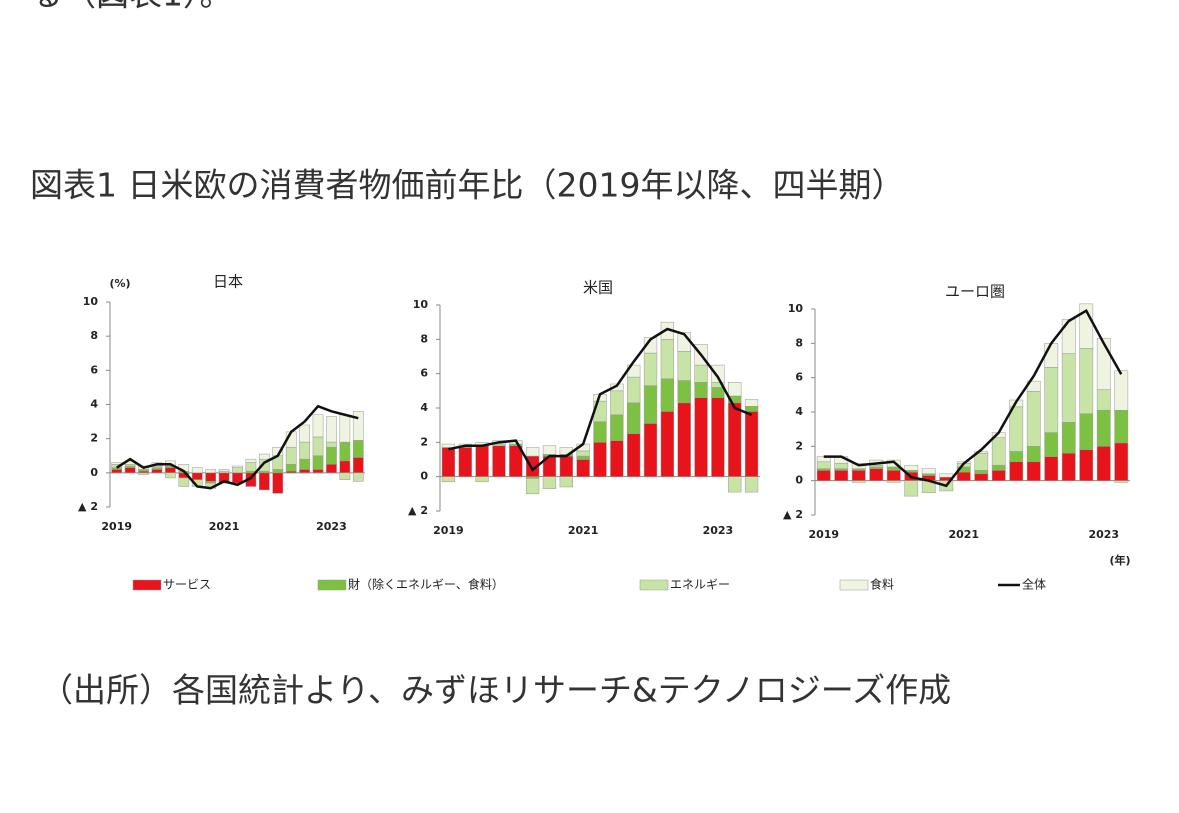  What do you see at coordinates (975, 292) in the screenshot?
I see `chart-title: ユーロ圏` at bounding box center [975, 292].